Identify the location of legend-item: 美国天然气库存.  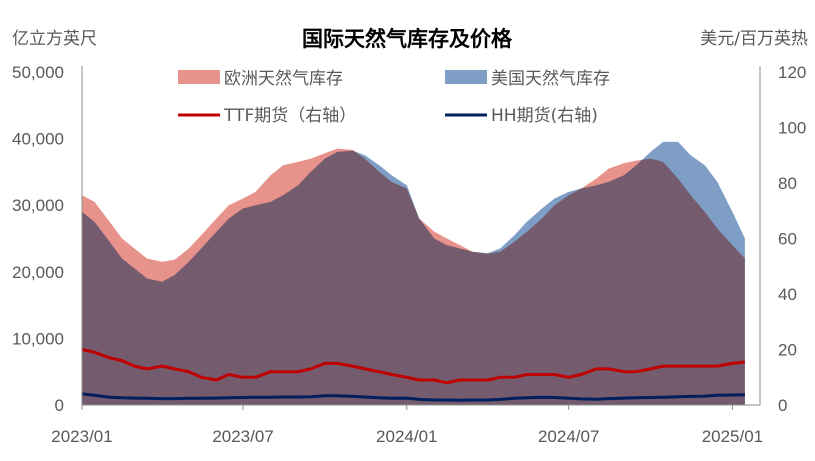
(527, 79).